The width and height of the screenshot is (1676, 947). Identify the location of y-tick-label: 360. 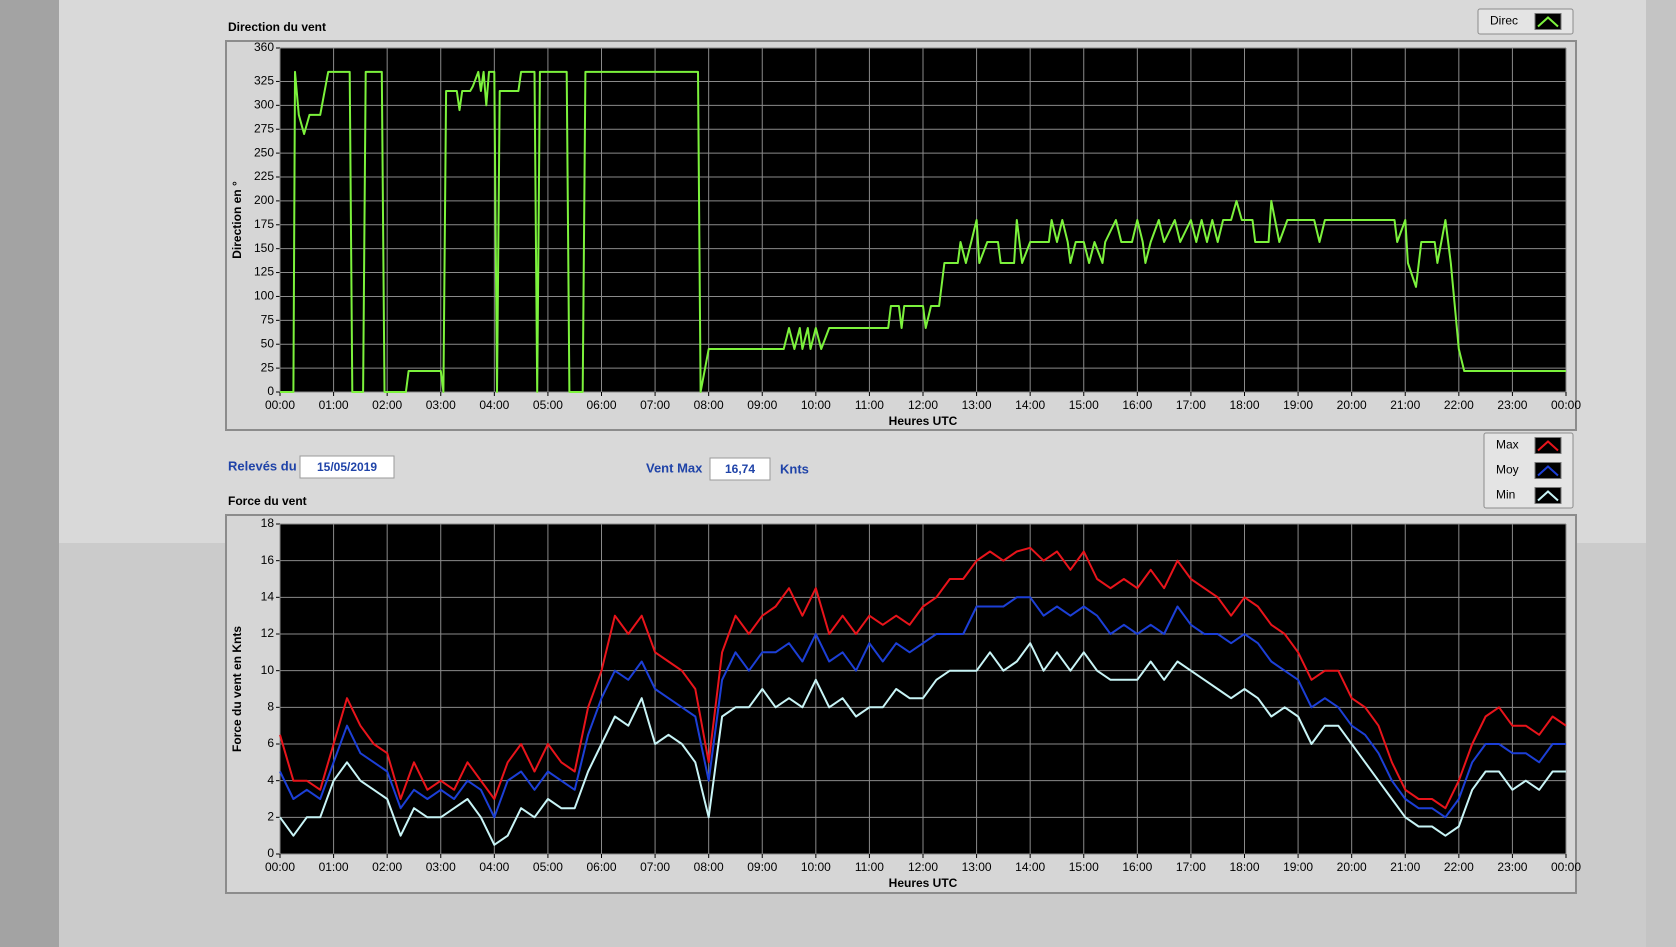
(264, 47).